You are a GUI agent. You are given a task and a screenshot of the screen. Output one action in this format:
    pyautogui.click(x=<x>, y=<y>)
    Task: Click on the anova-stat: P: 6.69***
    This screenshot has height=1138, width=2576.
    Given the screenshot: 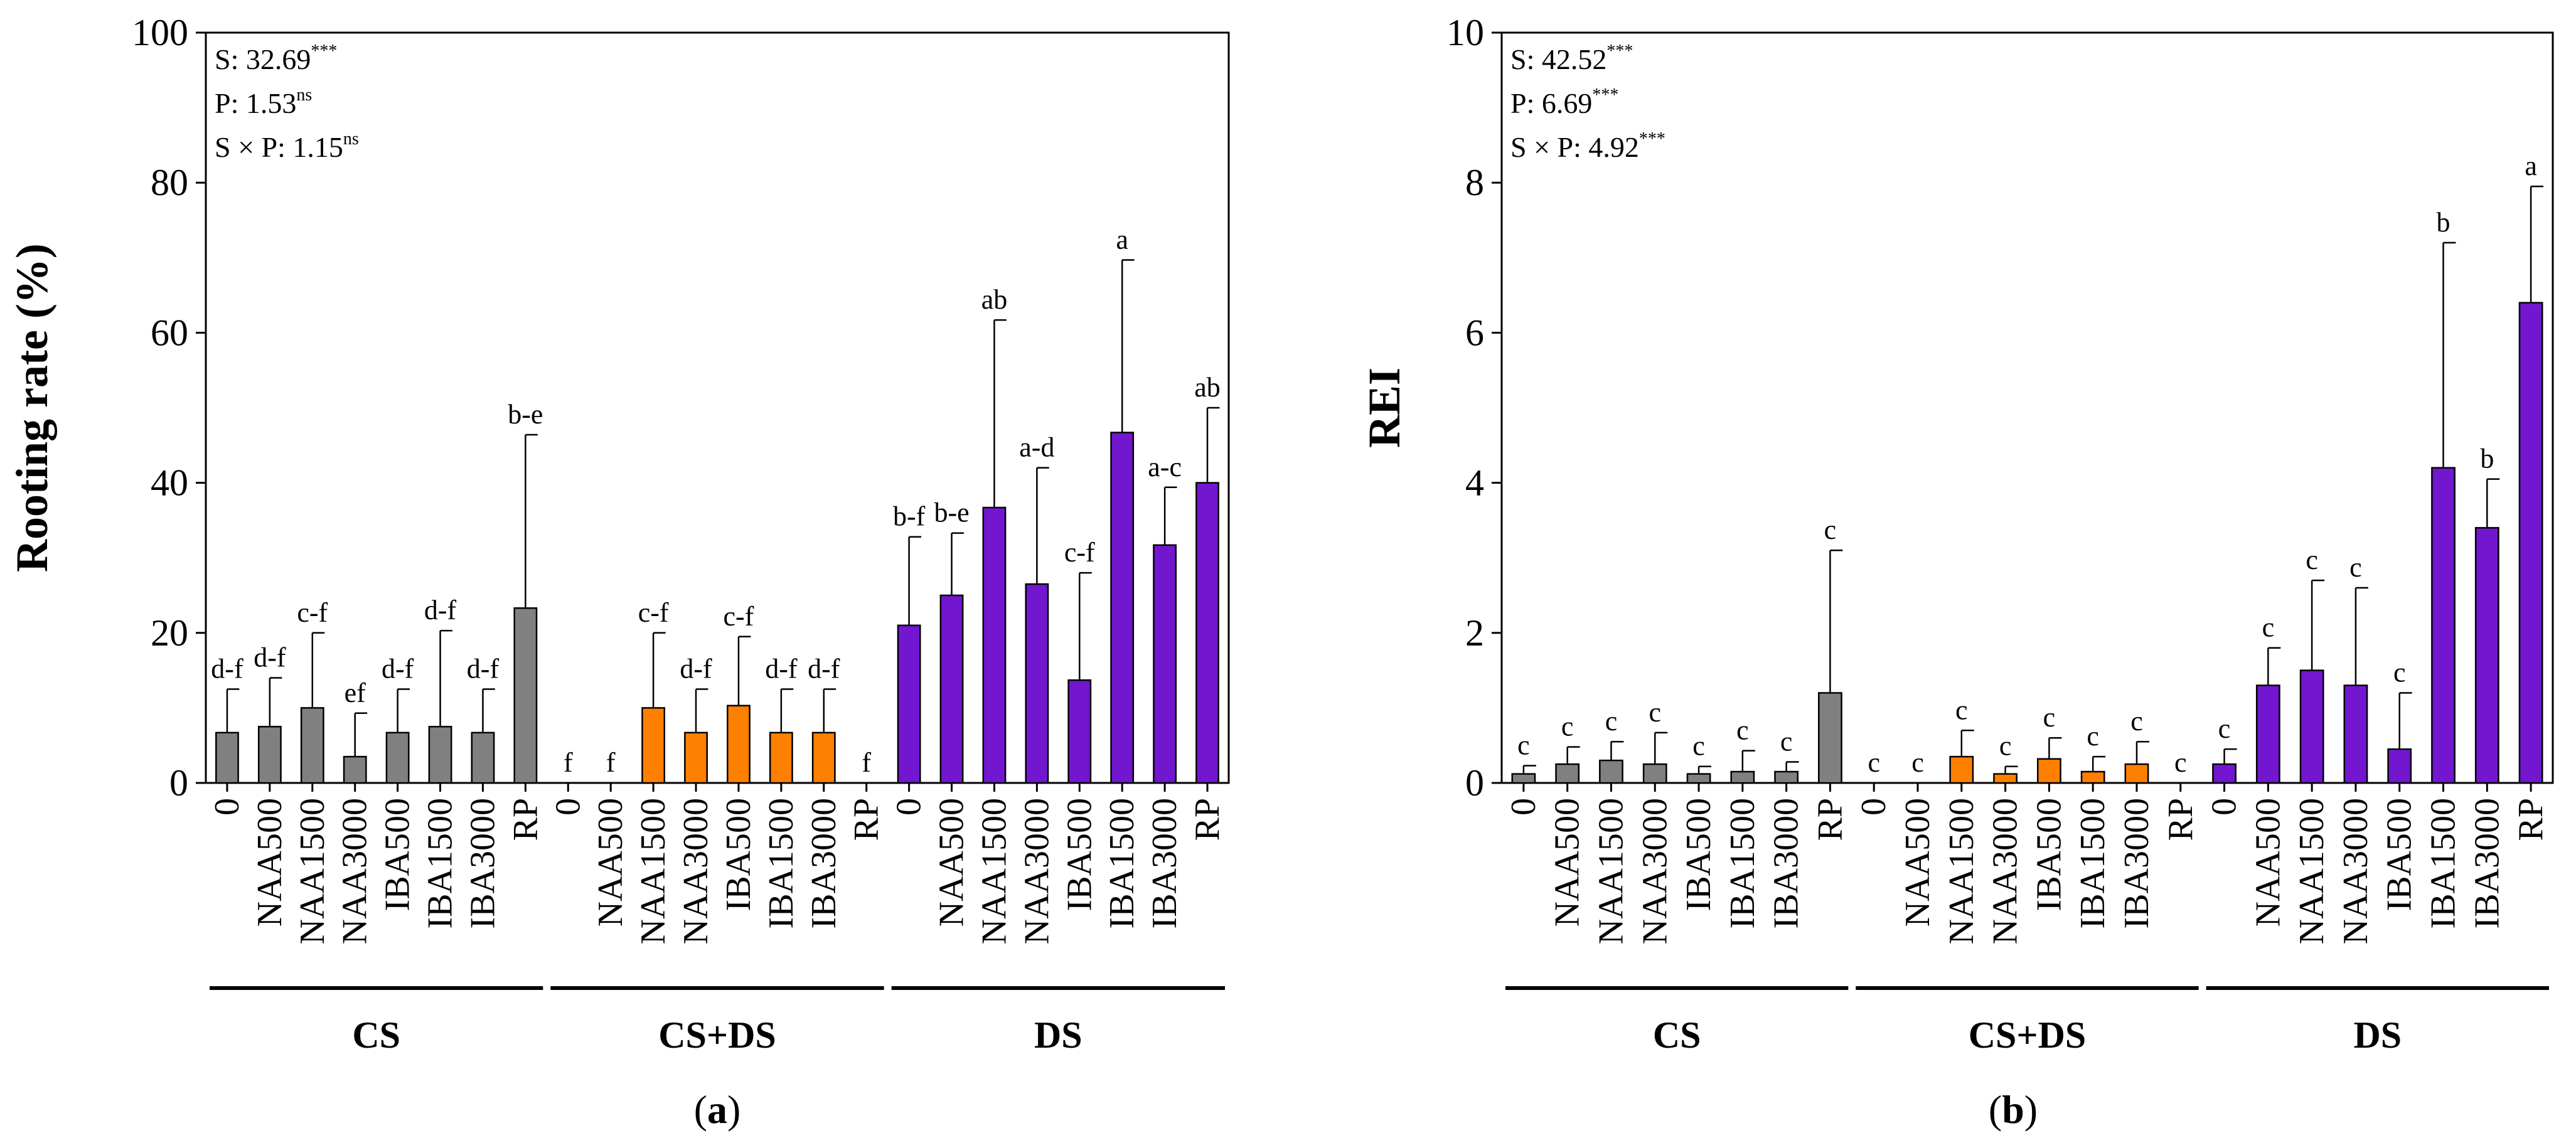 What is the action you would take?
    pyautogui.click(x=1564, y=102)
    